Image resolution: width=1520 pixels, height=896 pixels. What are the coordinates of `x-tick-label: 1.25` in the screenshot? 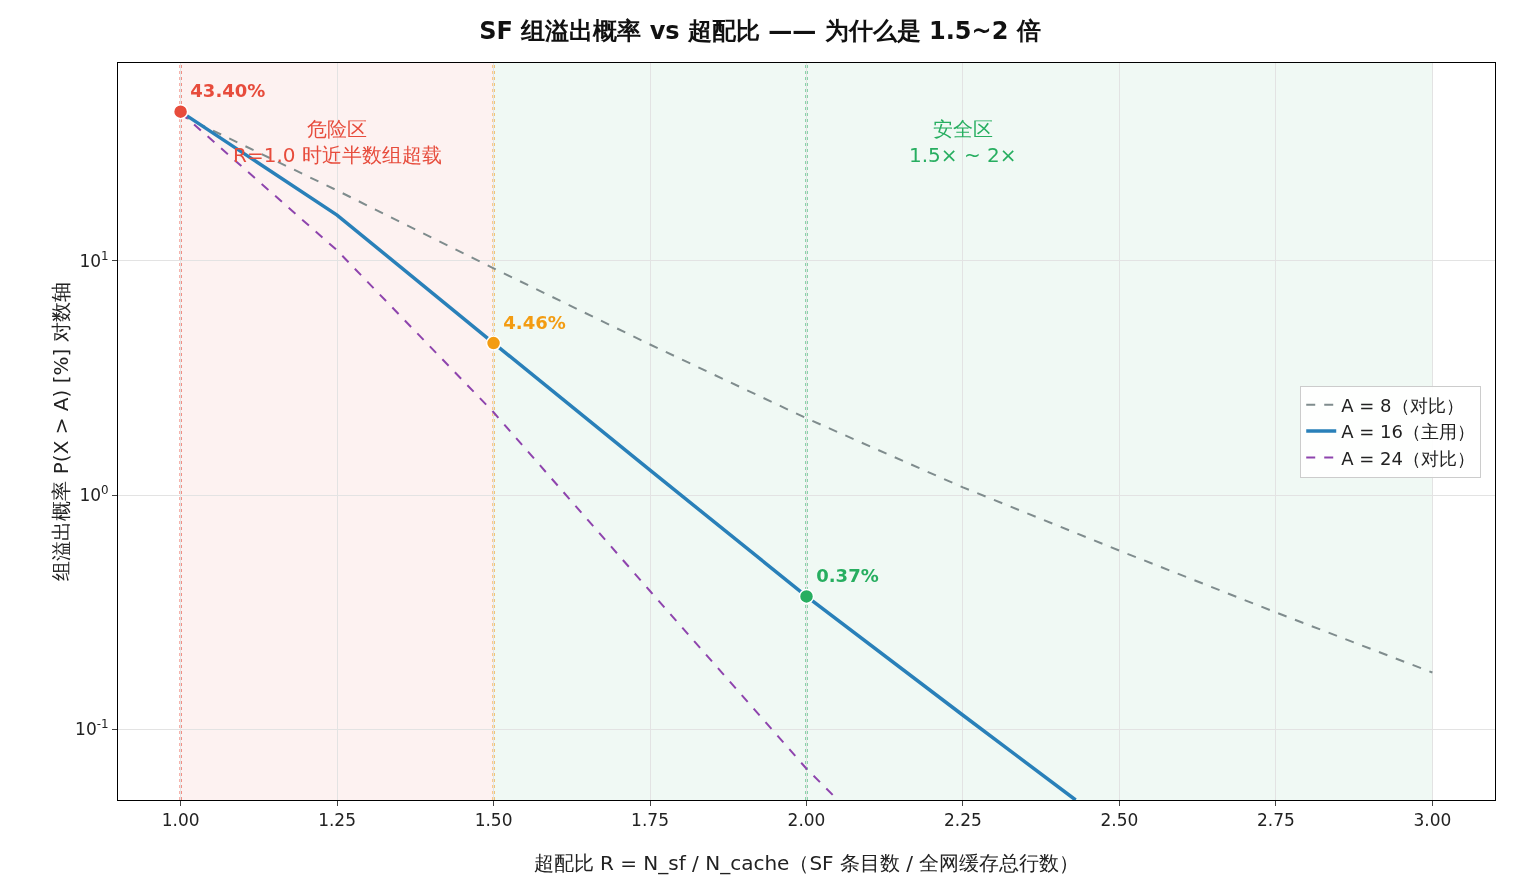 It's located at (337, 820).